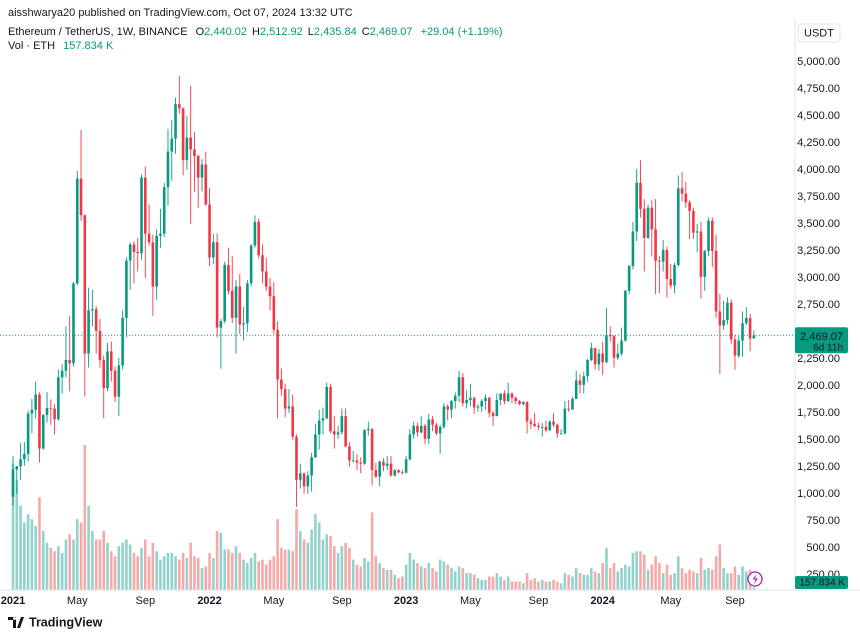 Image resolution: width=860 pixels, height=637 pixels. Describe the element at coordinates (391, 32) in the screenshot. I see `legend-value: 2,469.07` at that location.